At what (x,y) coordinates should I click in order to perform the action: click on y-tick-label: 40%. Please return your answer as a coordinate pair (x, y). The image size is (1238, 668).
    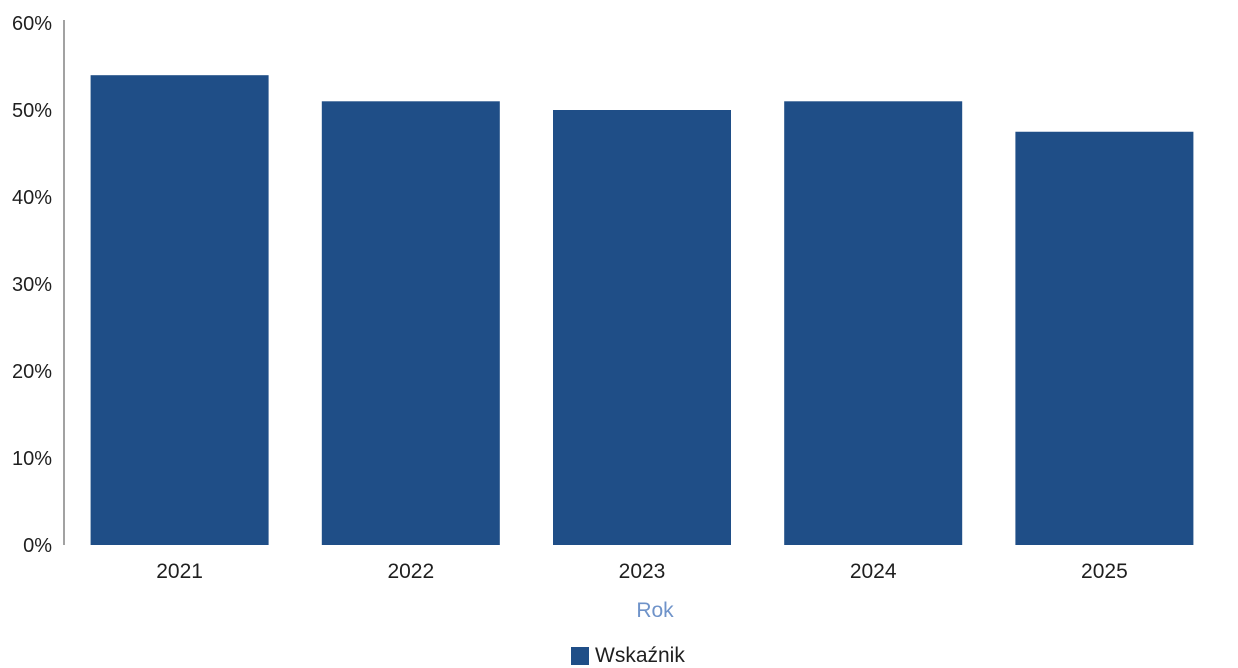
    Looking at the image, I should click on (32, 198).